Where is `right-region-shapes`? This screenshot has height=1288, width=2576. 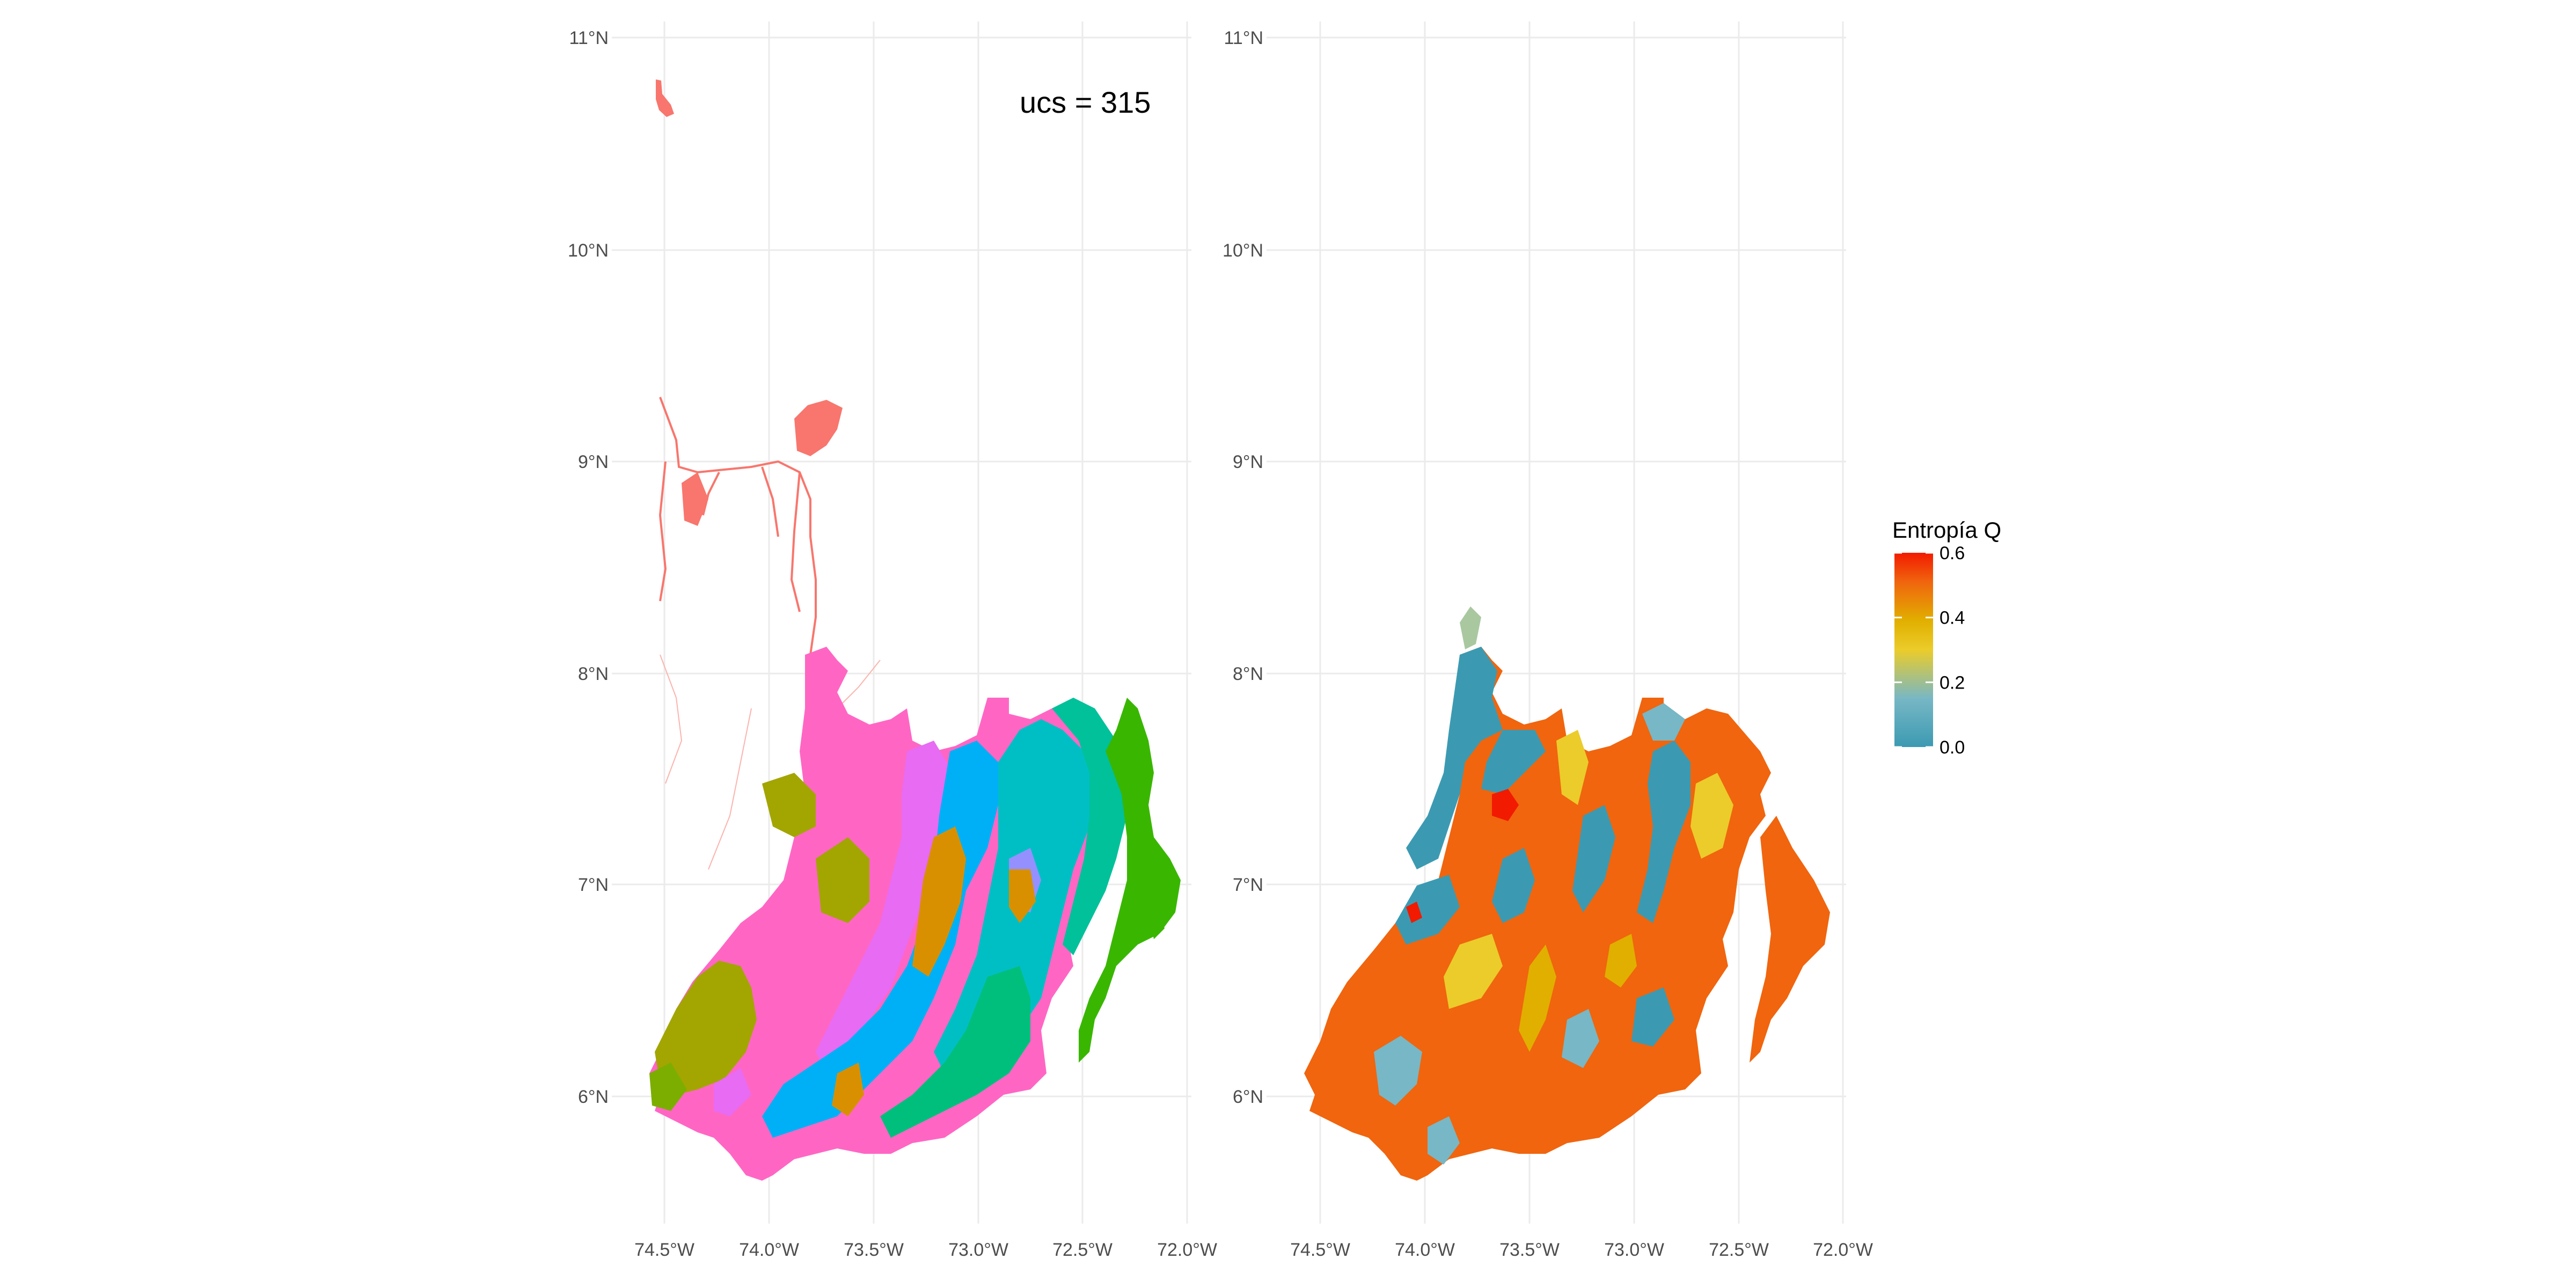 right-region-shapes is located at coordinates (1567, 893).